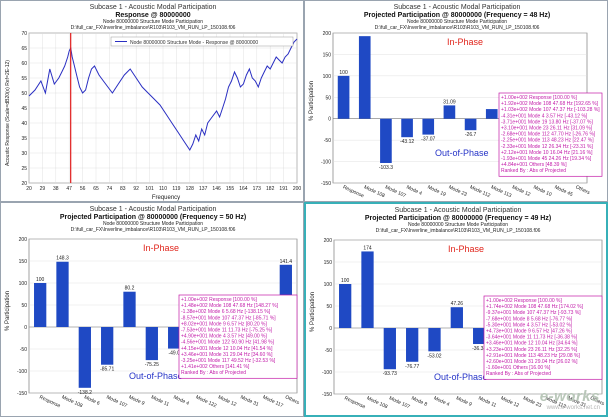 The width and height of the screenshot is (608, 417). What do you see at coordinates (215, 367) in the screenshot?
I see `legend-entry: +1.41e+002 Others [141.41 %]` at bounding box center [215, 367].